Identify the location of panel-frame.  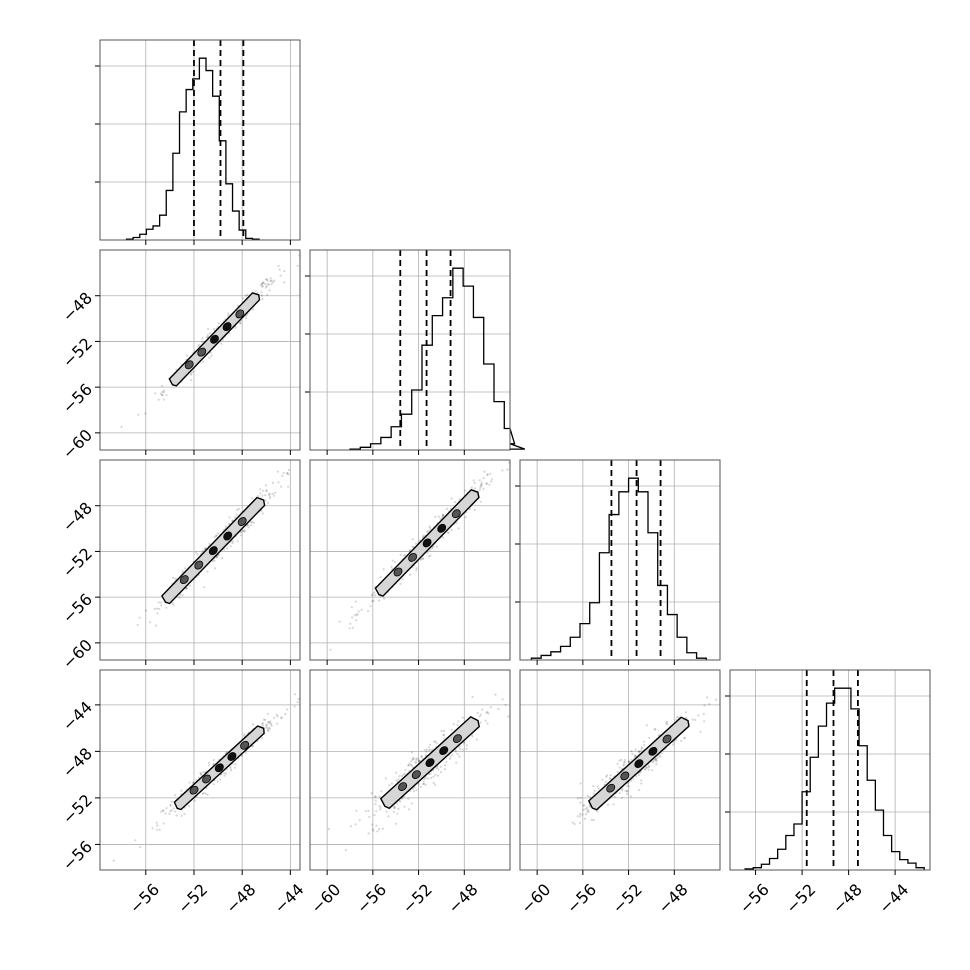
(620, 560).